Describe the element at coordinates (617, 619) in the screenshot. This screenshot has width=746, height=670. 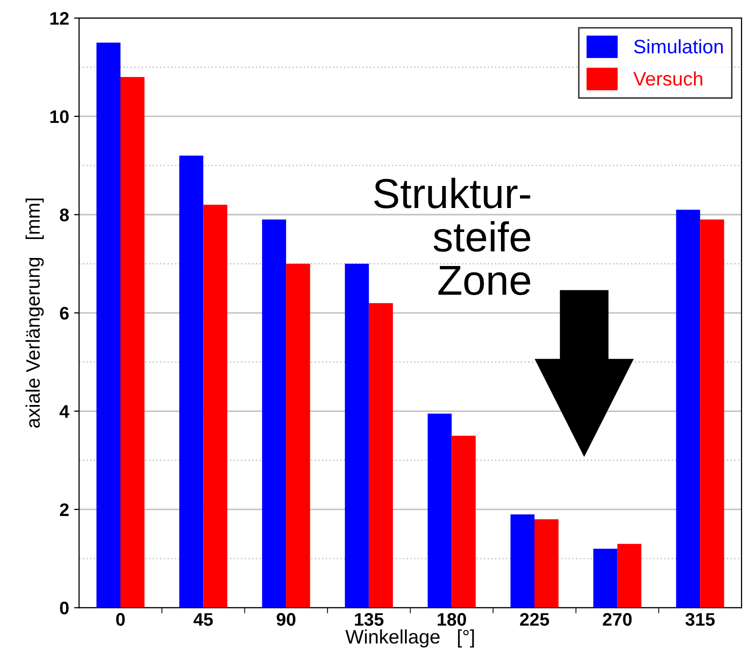
I see `x-tick-label: 270` at that location.